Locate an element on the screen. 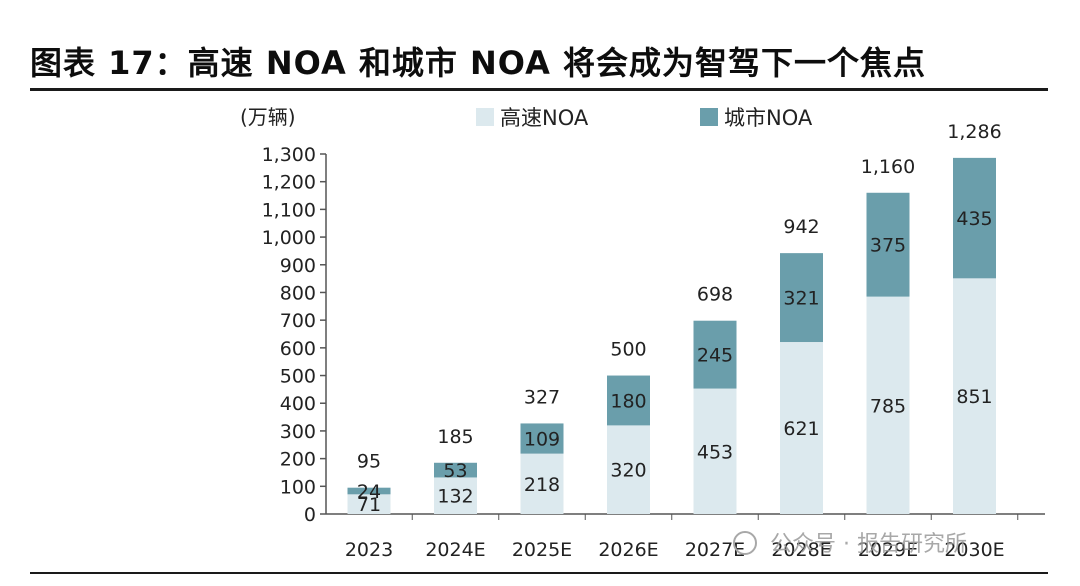  y-tick-label: 700 is located at coordinates (298, 321).